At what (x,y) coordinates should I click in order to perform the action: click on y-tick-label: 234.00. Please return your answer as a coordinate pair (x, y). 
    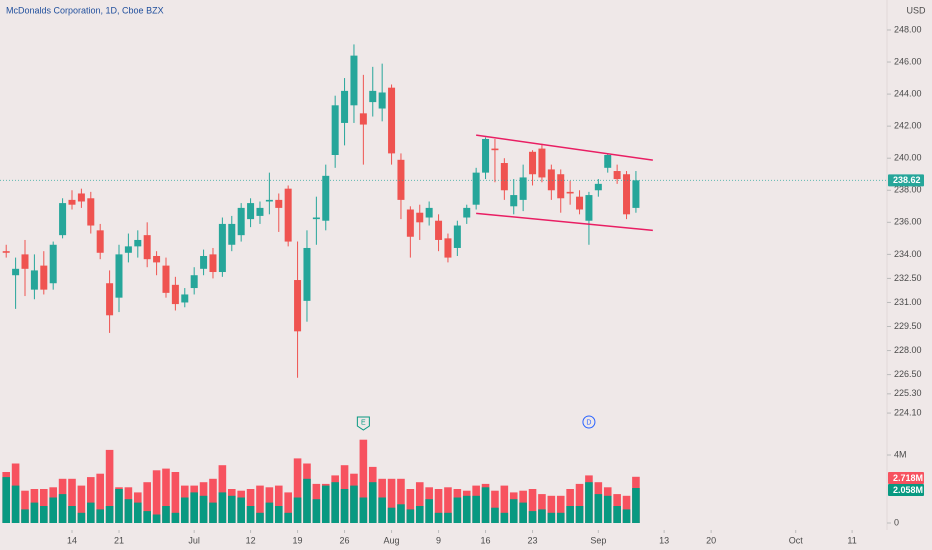
    Looking at the image, I should click on (908, 254).